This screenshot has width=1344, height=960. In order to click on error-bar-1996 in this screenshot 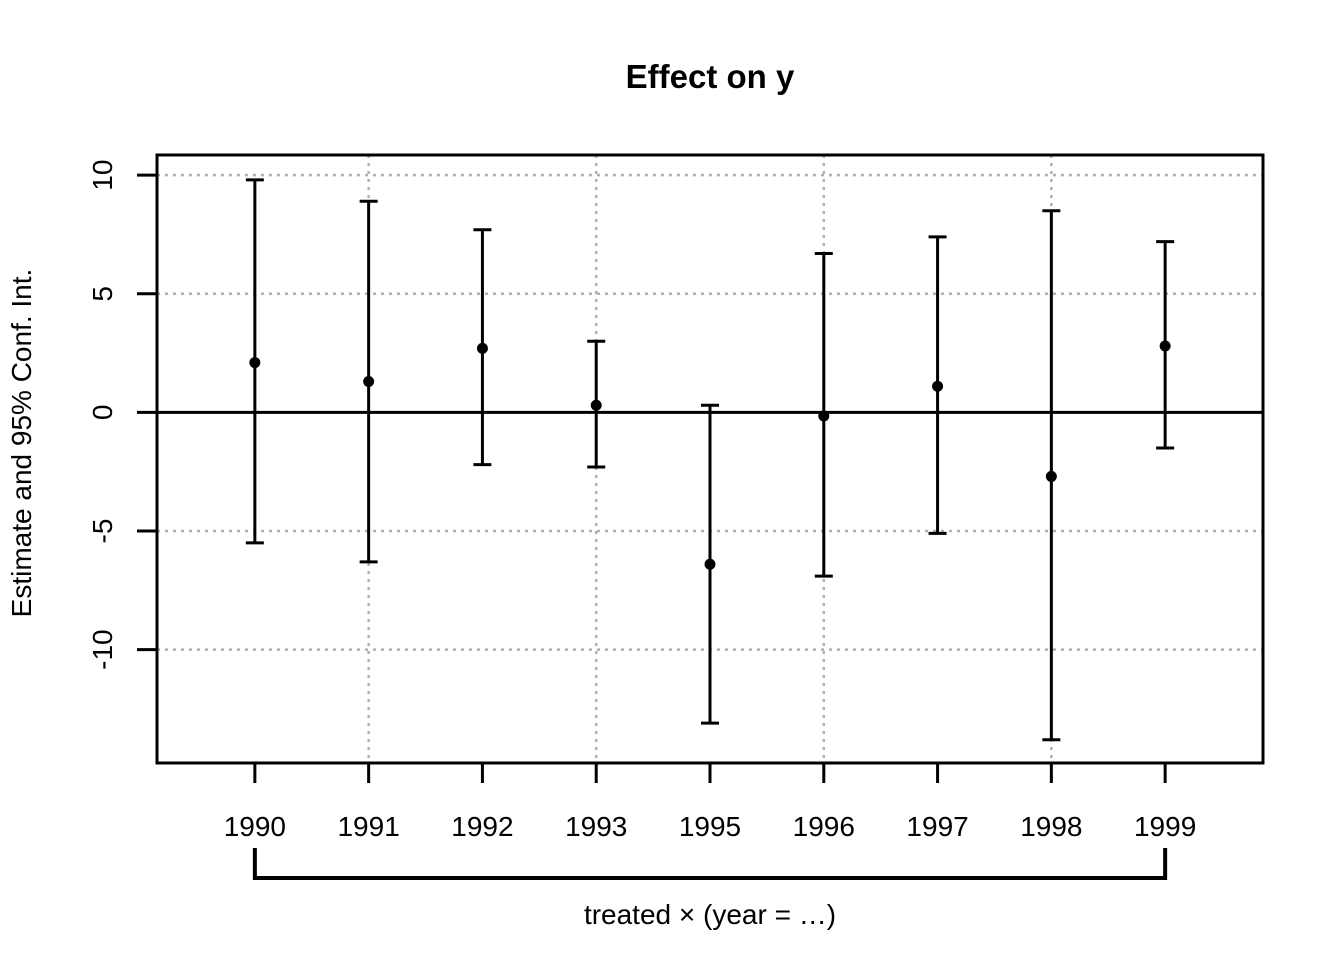, I will do `click(823, 414)`.